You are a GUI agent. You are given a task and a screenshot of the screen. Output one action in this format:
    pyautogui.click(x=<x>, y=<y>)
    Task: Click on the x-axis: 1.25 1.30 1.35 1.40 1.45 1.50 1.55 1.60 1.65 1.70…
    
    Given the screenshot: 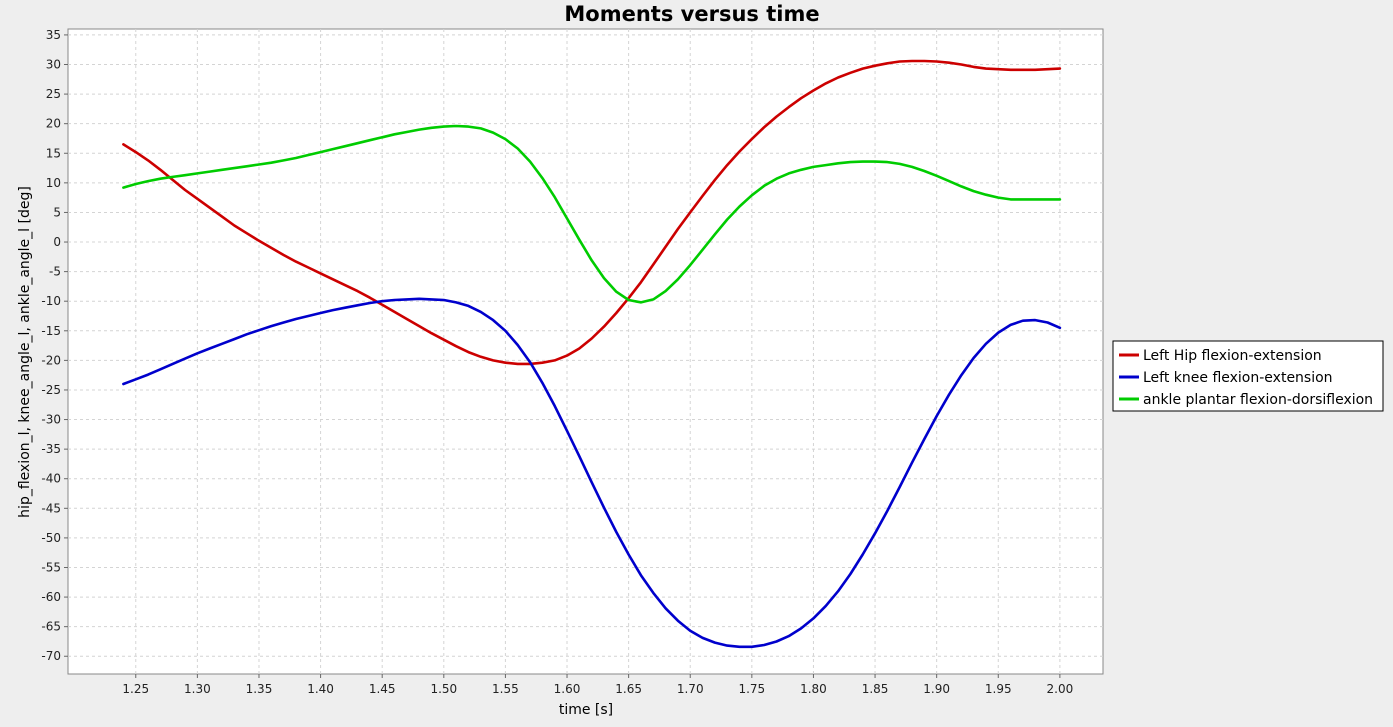 What is the action you would take?
    pyautogui.click(x=597, y=685)
    